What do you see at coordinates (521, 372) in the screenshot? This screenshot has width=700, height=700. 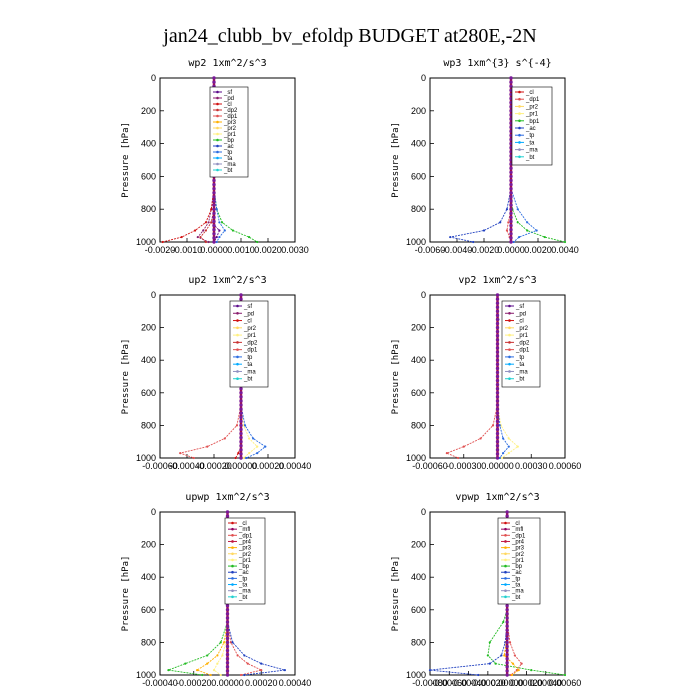 I see `legend-label: _ma` at bounding box center [521, 372].